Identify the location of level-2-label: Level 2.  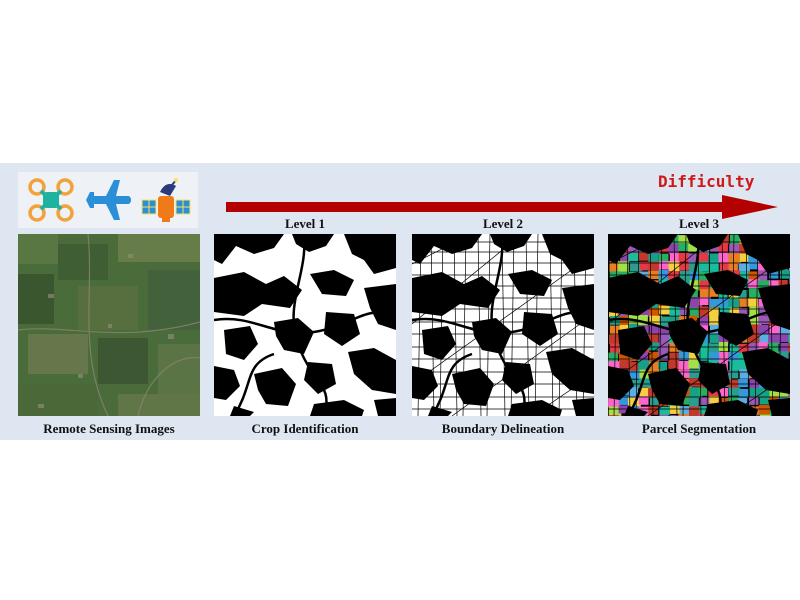
(503, 223).